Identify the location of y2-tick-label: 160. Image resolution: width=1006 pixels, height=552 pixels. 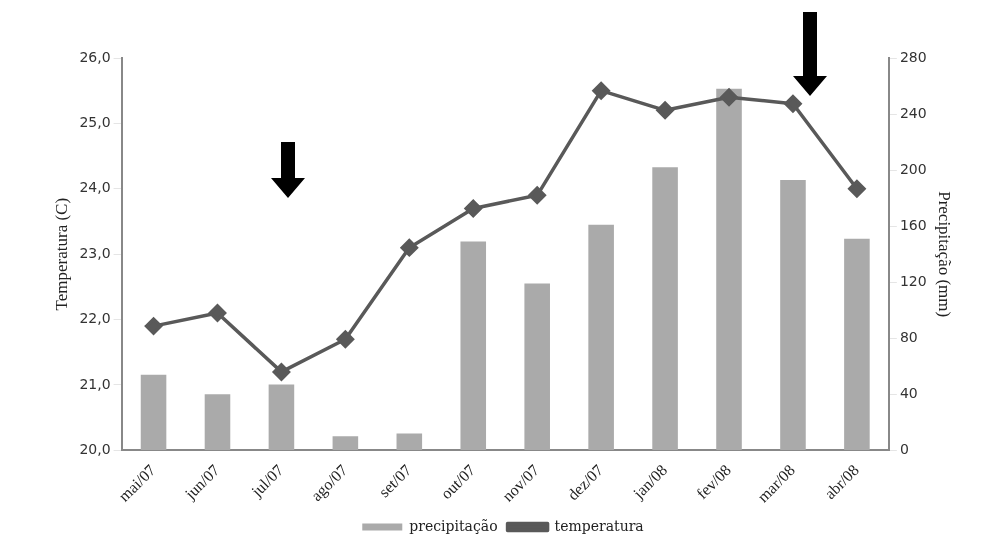
(913, 224).